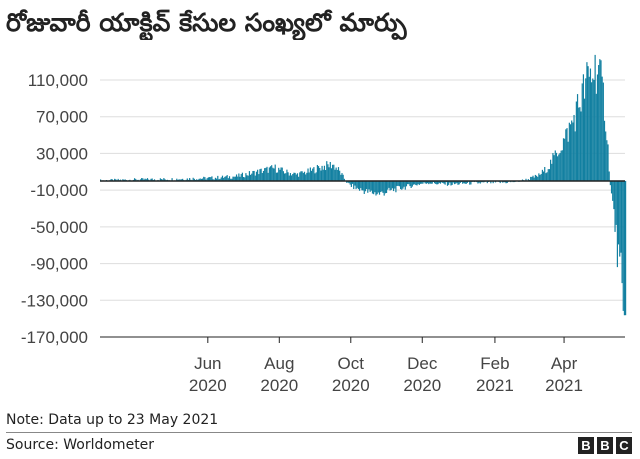 Image resolution: width=640 pixels, height=459 pixels. I want to click on x-tick-label: Dec, so click(422, 363).